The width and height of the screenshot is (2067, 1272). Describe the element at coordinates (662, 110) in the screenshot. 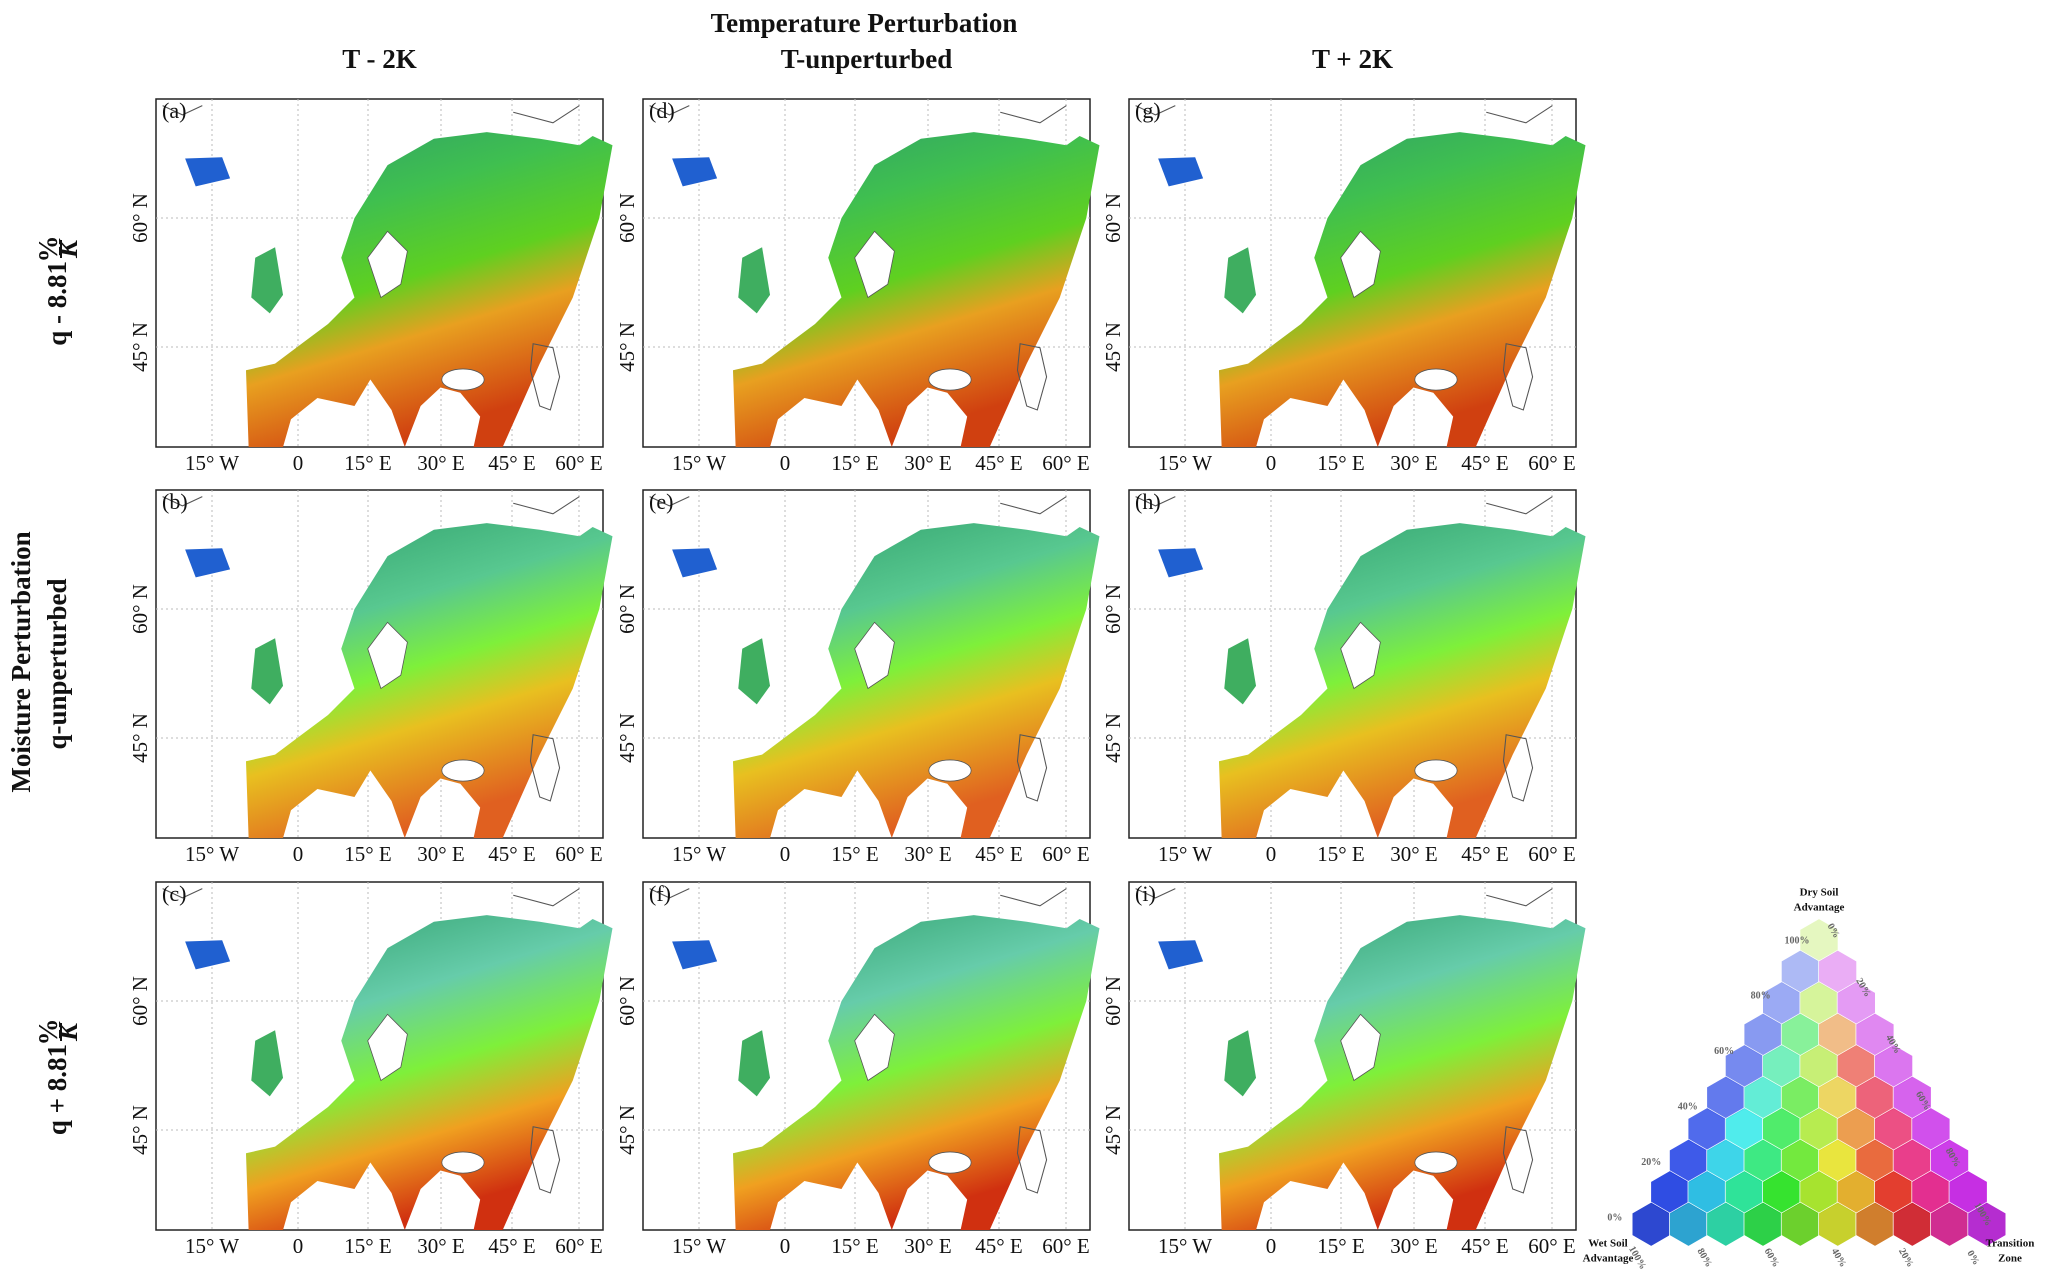

I see `panel-label: (d)` at that location.